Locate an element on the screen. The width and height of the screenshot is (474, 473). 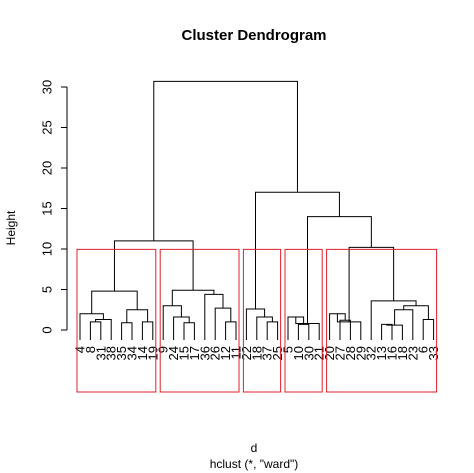
y-ticks: 0 5 10 15 20 25 30 is located at coordinates (53, 207).